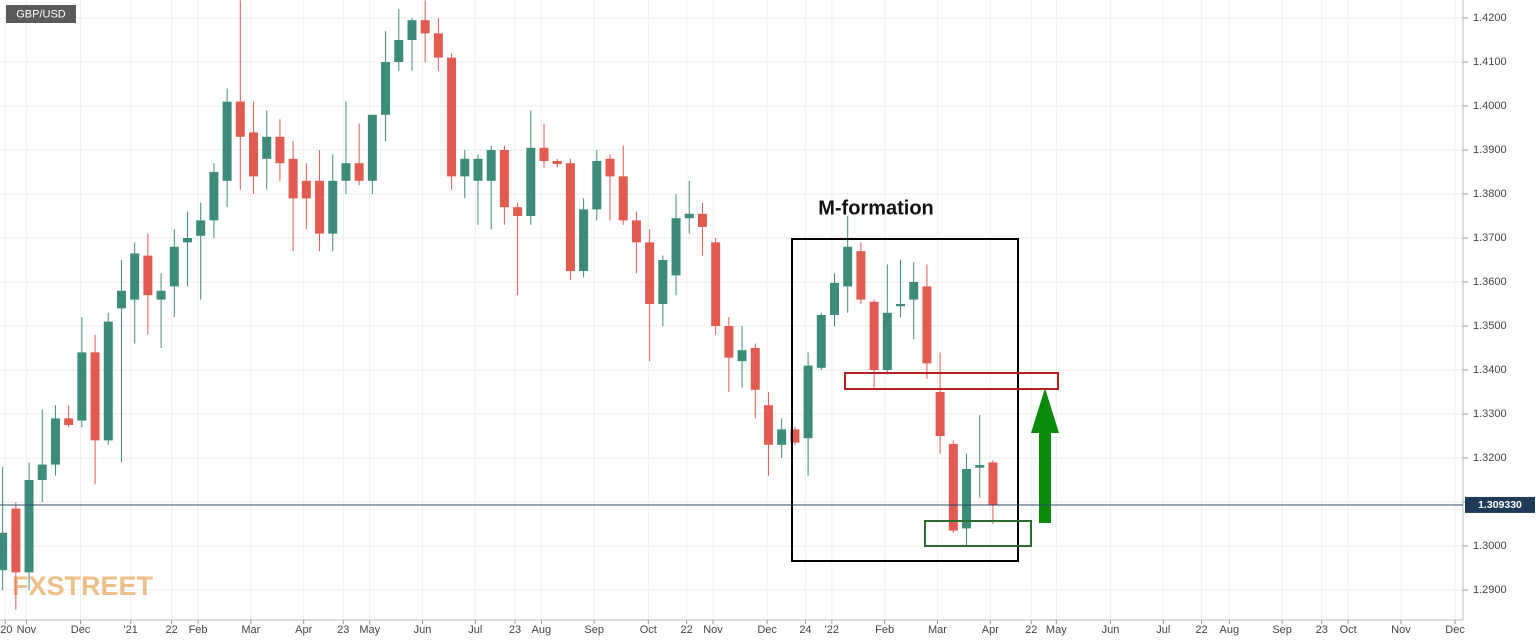 Image resolution: width=1536 pixels, height=641 pixels. What do you see at coordinates (198, 630) in the screenshot?
I see `x-tick-label: Feb` at bounding box center [198, 630].